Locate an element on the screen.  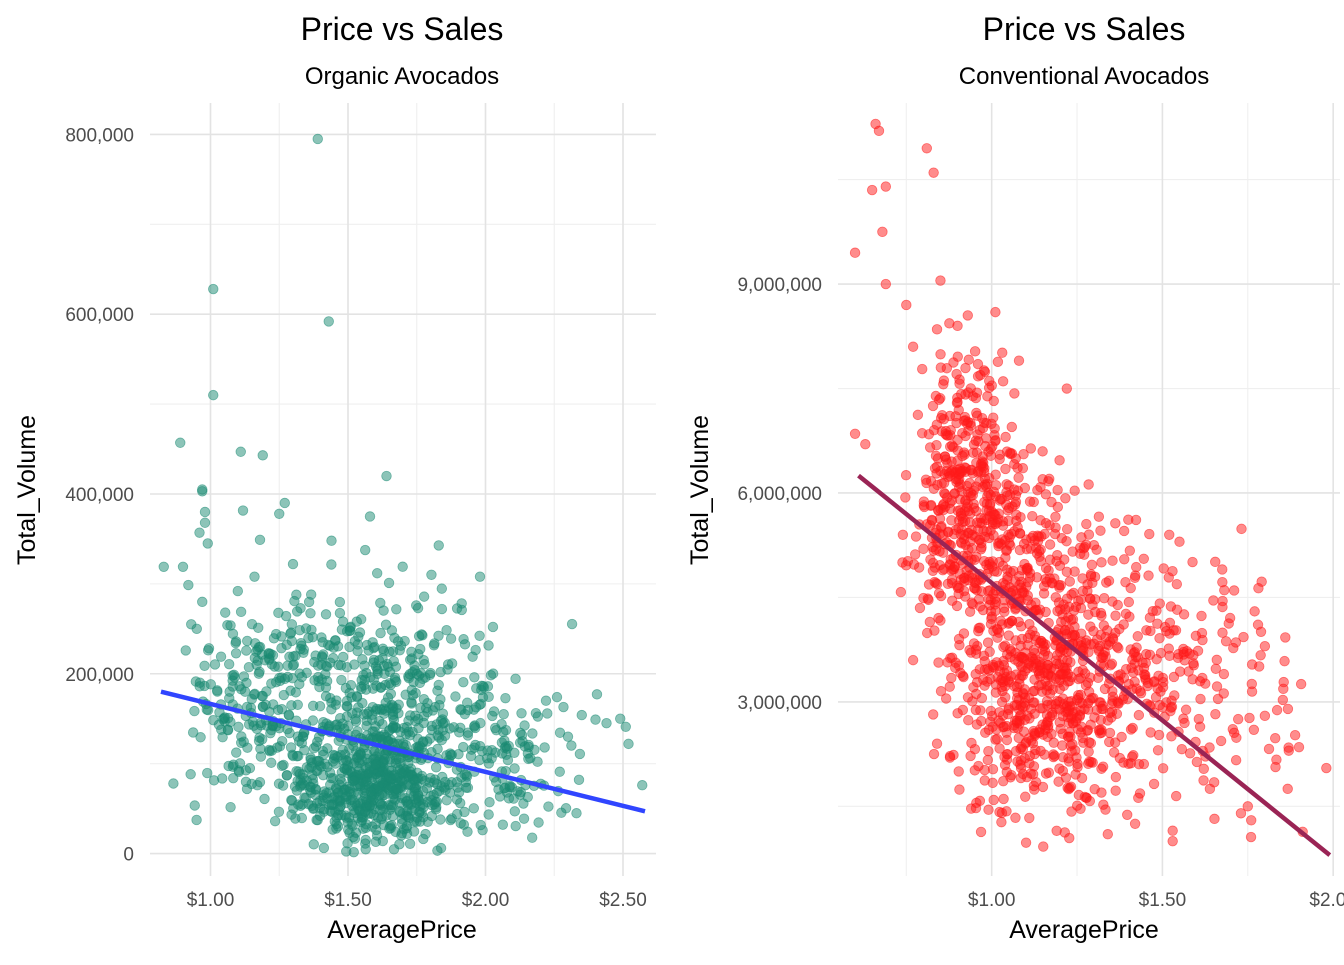
conventional-title: Price vs Sales is located at coordinates (1084, 29).